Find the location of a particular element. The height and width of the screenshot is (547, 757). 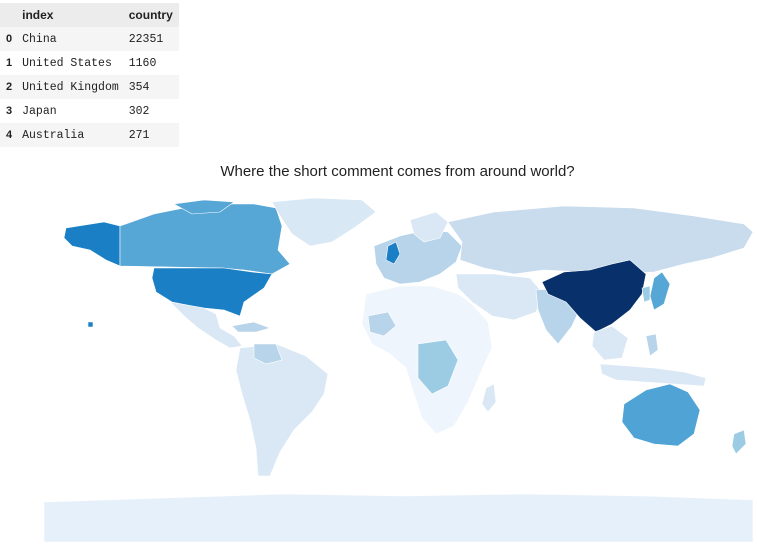

country-name-cell: Australia is located at coordinates (53, 135).